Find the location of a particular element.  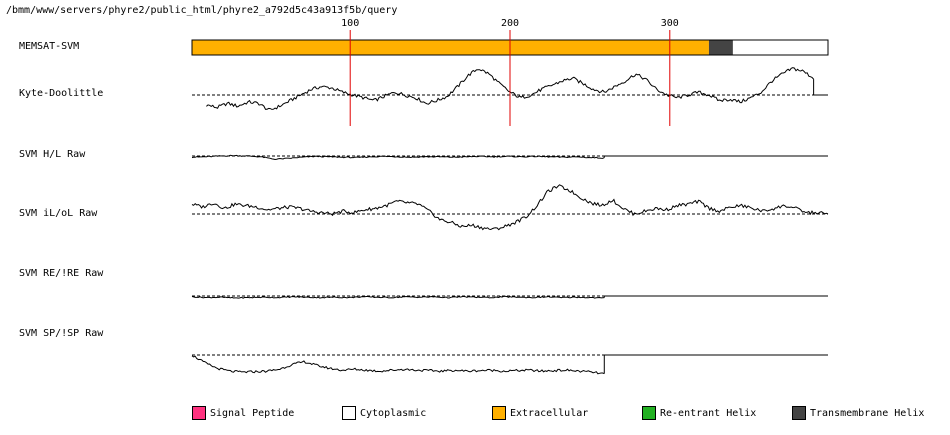

legend-cytoplasmic: Cytoplasmic is located at coordinates (384, 413).